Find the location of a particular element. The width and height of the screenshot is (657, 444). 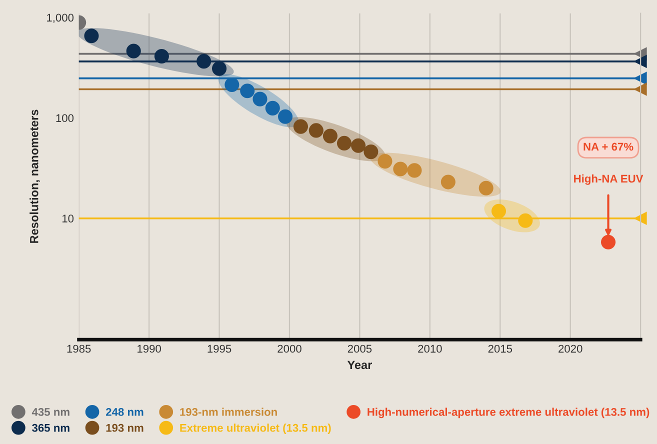

x-tick-label: 2015 is located at coordinates (500, 348).